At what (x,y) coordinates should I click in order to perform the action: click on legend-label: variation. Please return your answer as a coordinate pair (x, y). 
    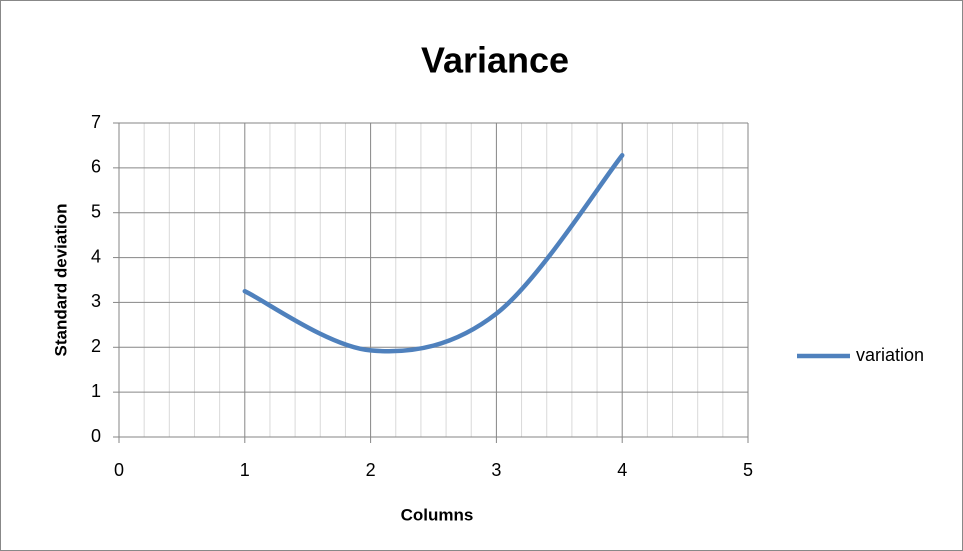
    Looking at the image, I should click on (890, 355).